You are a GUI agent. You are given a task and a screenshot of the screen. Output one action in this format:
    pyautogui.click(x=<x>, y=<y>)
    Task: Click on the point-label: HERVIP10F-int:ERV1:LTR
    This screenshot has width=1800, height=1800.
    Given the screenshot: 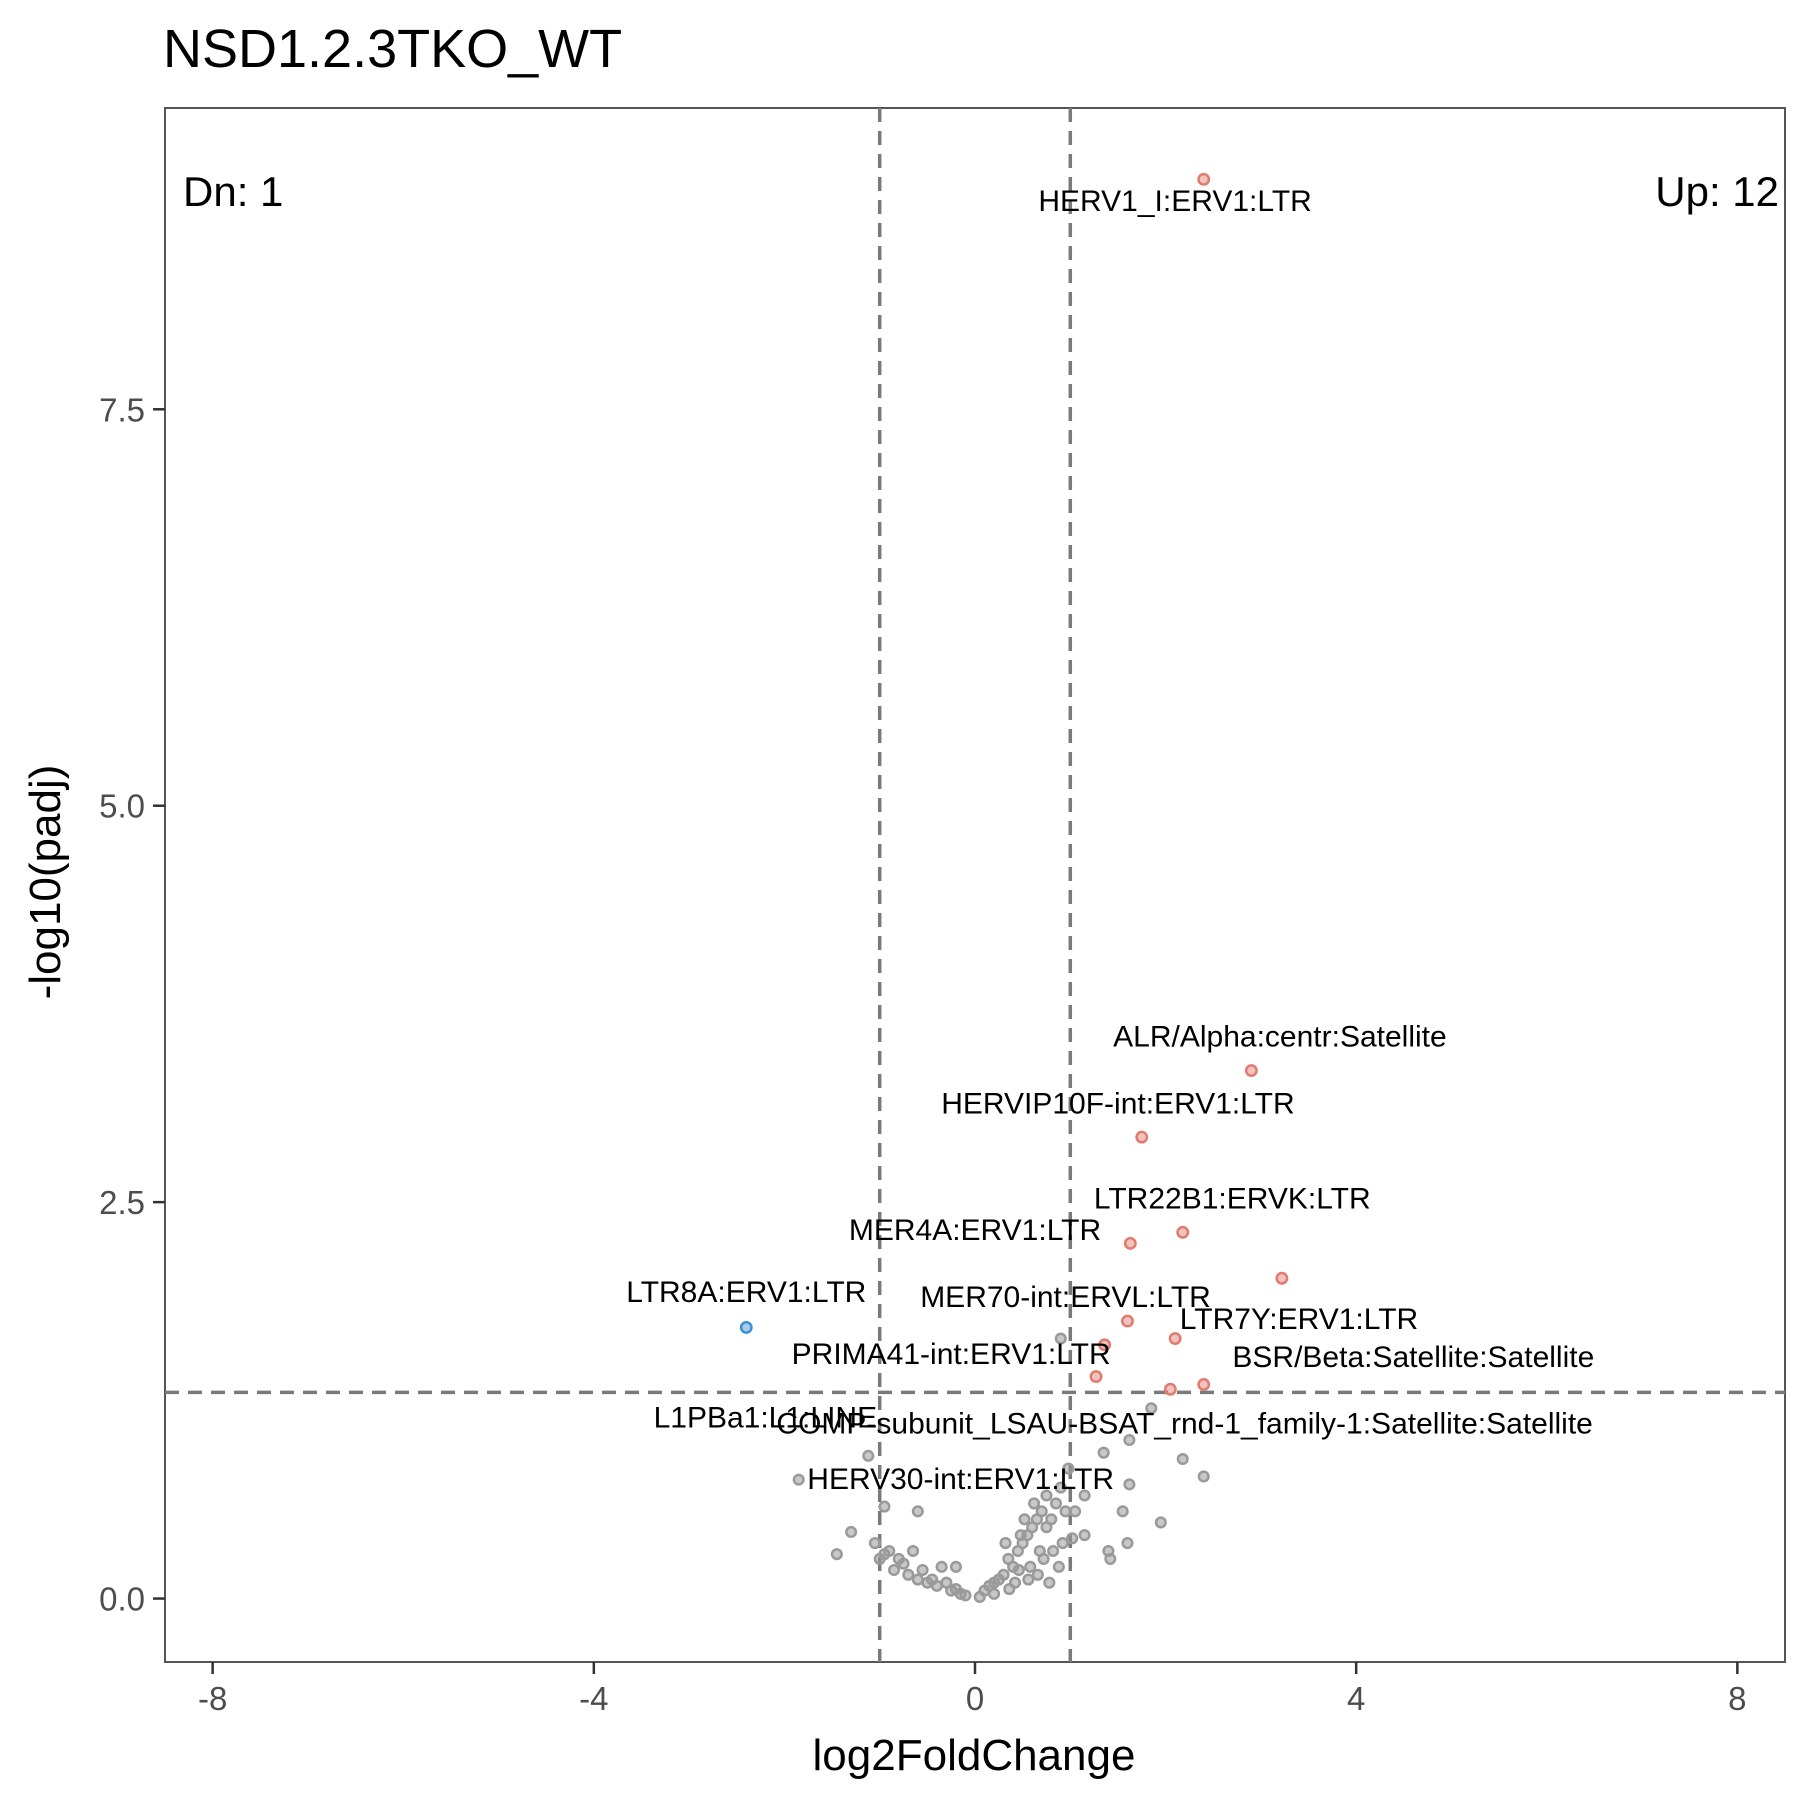 What is the action you would take?
    pyautogui.click(x=1117, y=1103)
    